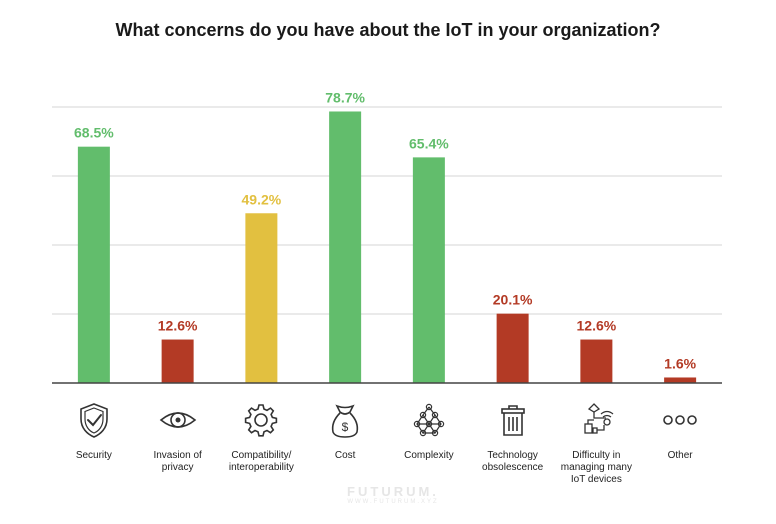 Image resolution: width=776 pixels, height=524 pixels. I want to click on shield-check-icon, so click(94, 420).